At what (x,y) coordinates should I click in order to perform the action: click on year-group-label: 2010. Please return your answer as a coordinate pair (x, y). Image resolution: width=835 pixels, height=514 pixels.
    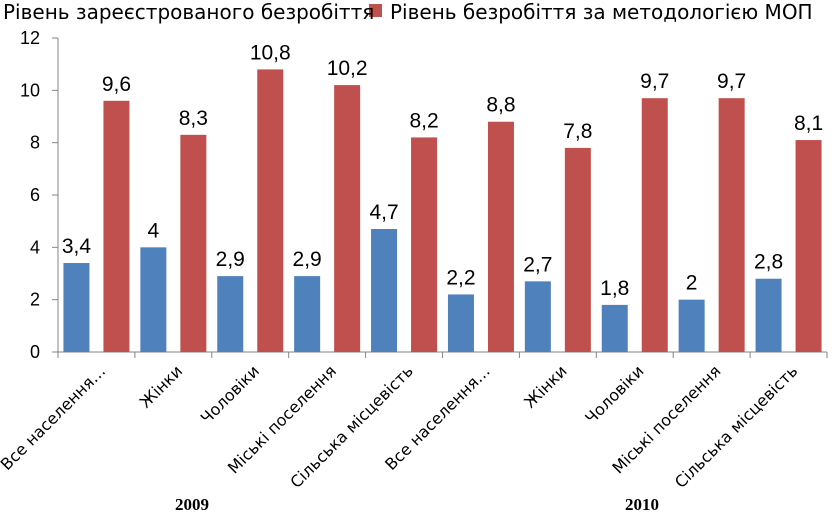
    Looking at the image, I should click on (642, 504).